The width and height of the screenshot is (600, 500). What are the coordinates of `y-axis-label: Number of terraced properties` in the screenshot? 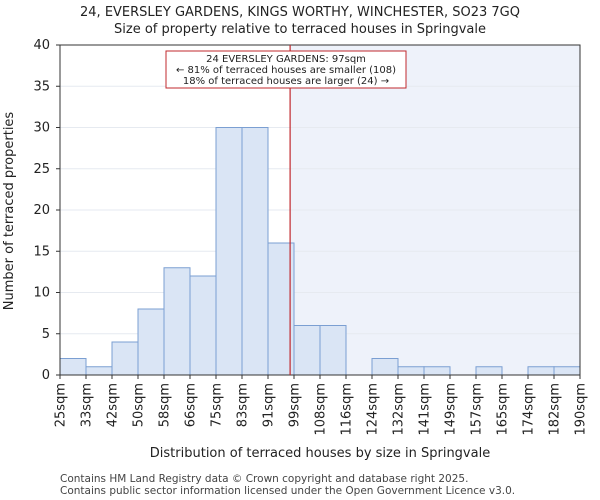 It's located at (9, 211).